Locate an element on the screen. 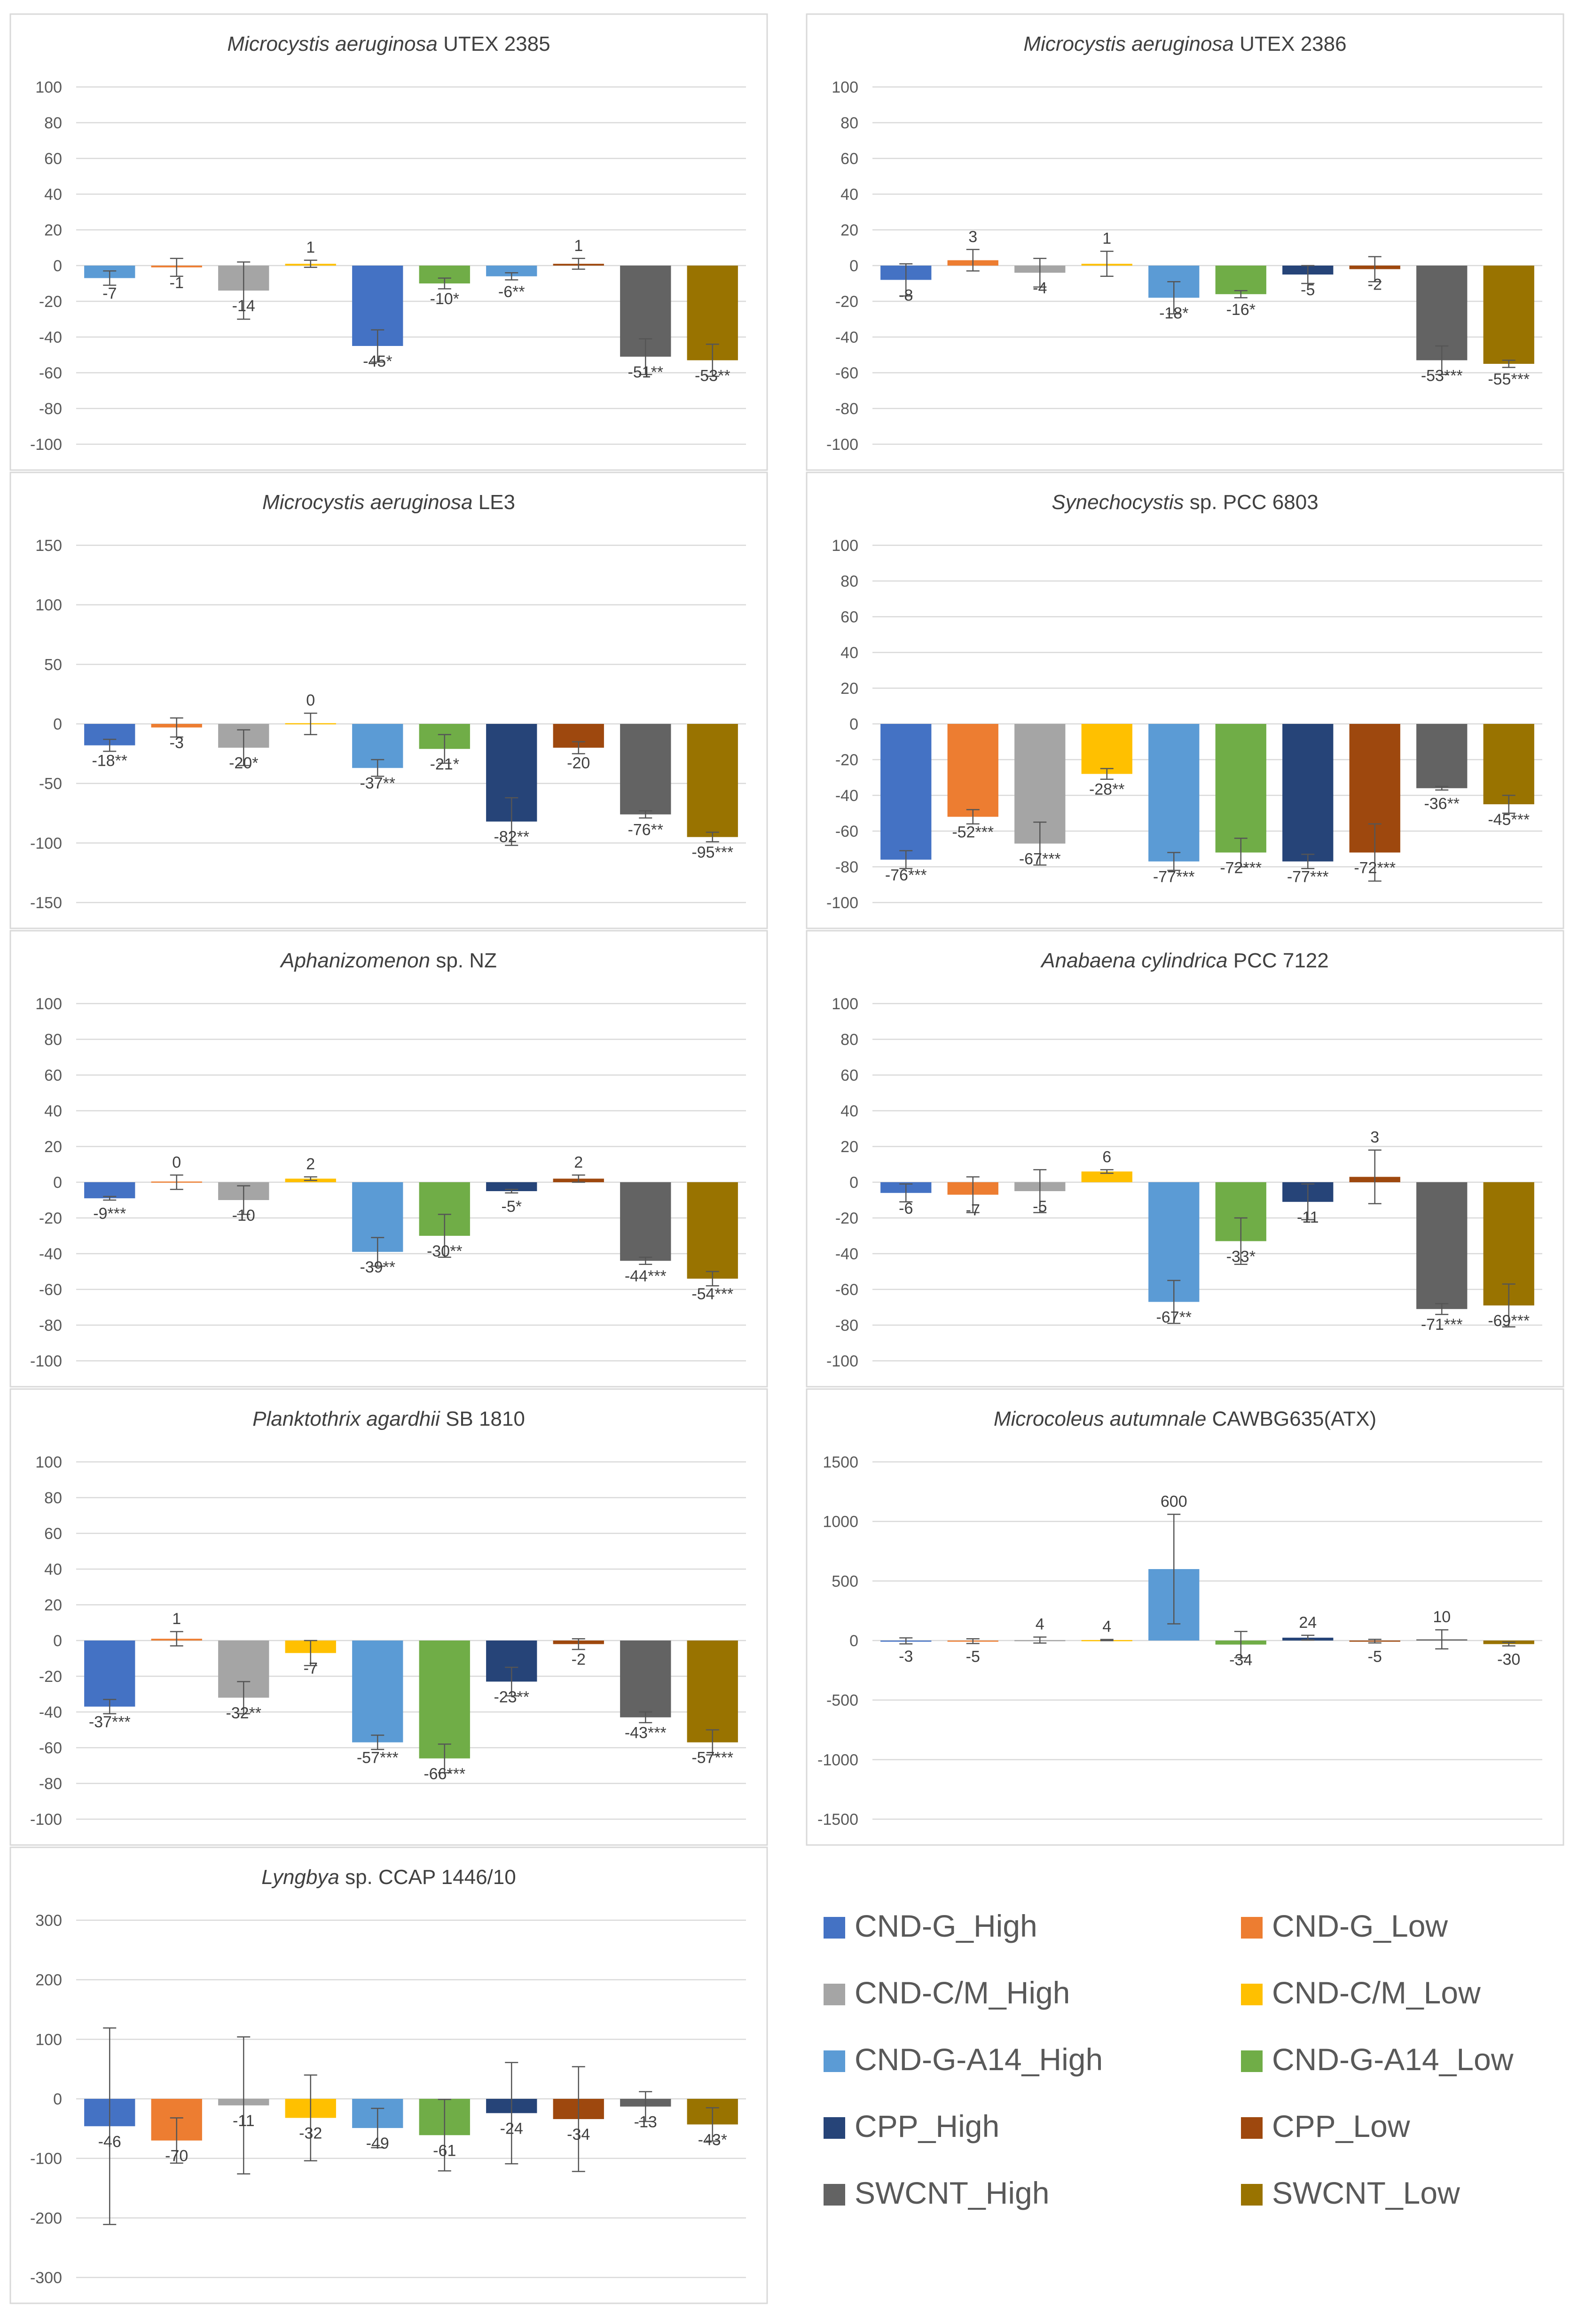 The image size is (1578, 2324). bar-SWCNT_High is located at coordinates (1442, 313).